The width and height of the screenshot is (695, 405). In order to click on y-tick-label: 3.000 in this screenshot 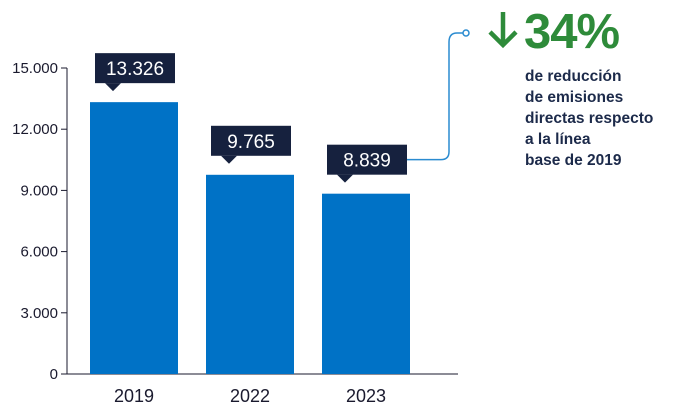, I will do `click(39, 313)`.